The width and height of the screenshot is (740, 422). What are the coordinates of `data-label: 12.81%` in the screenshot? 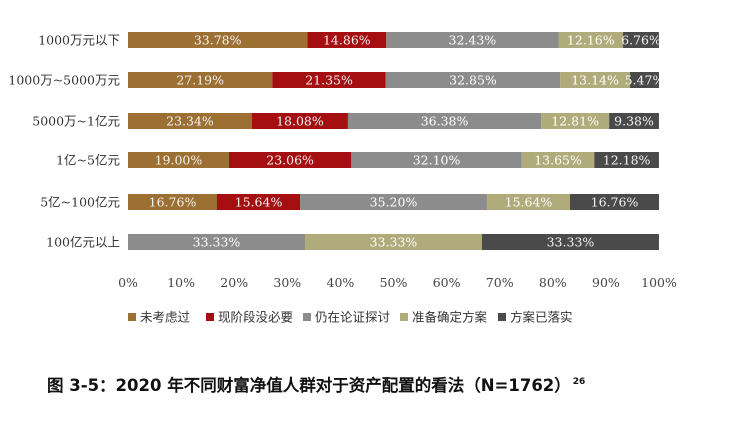 It's located at (575, 121).